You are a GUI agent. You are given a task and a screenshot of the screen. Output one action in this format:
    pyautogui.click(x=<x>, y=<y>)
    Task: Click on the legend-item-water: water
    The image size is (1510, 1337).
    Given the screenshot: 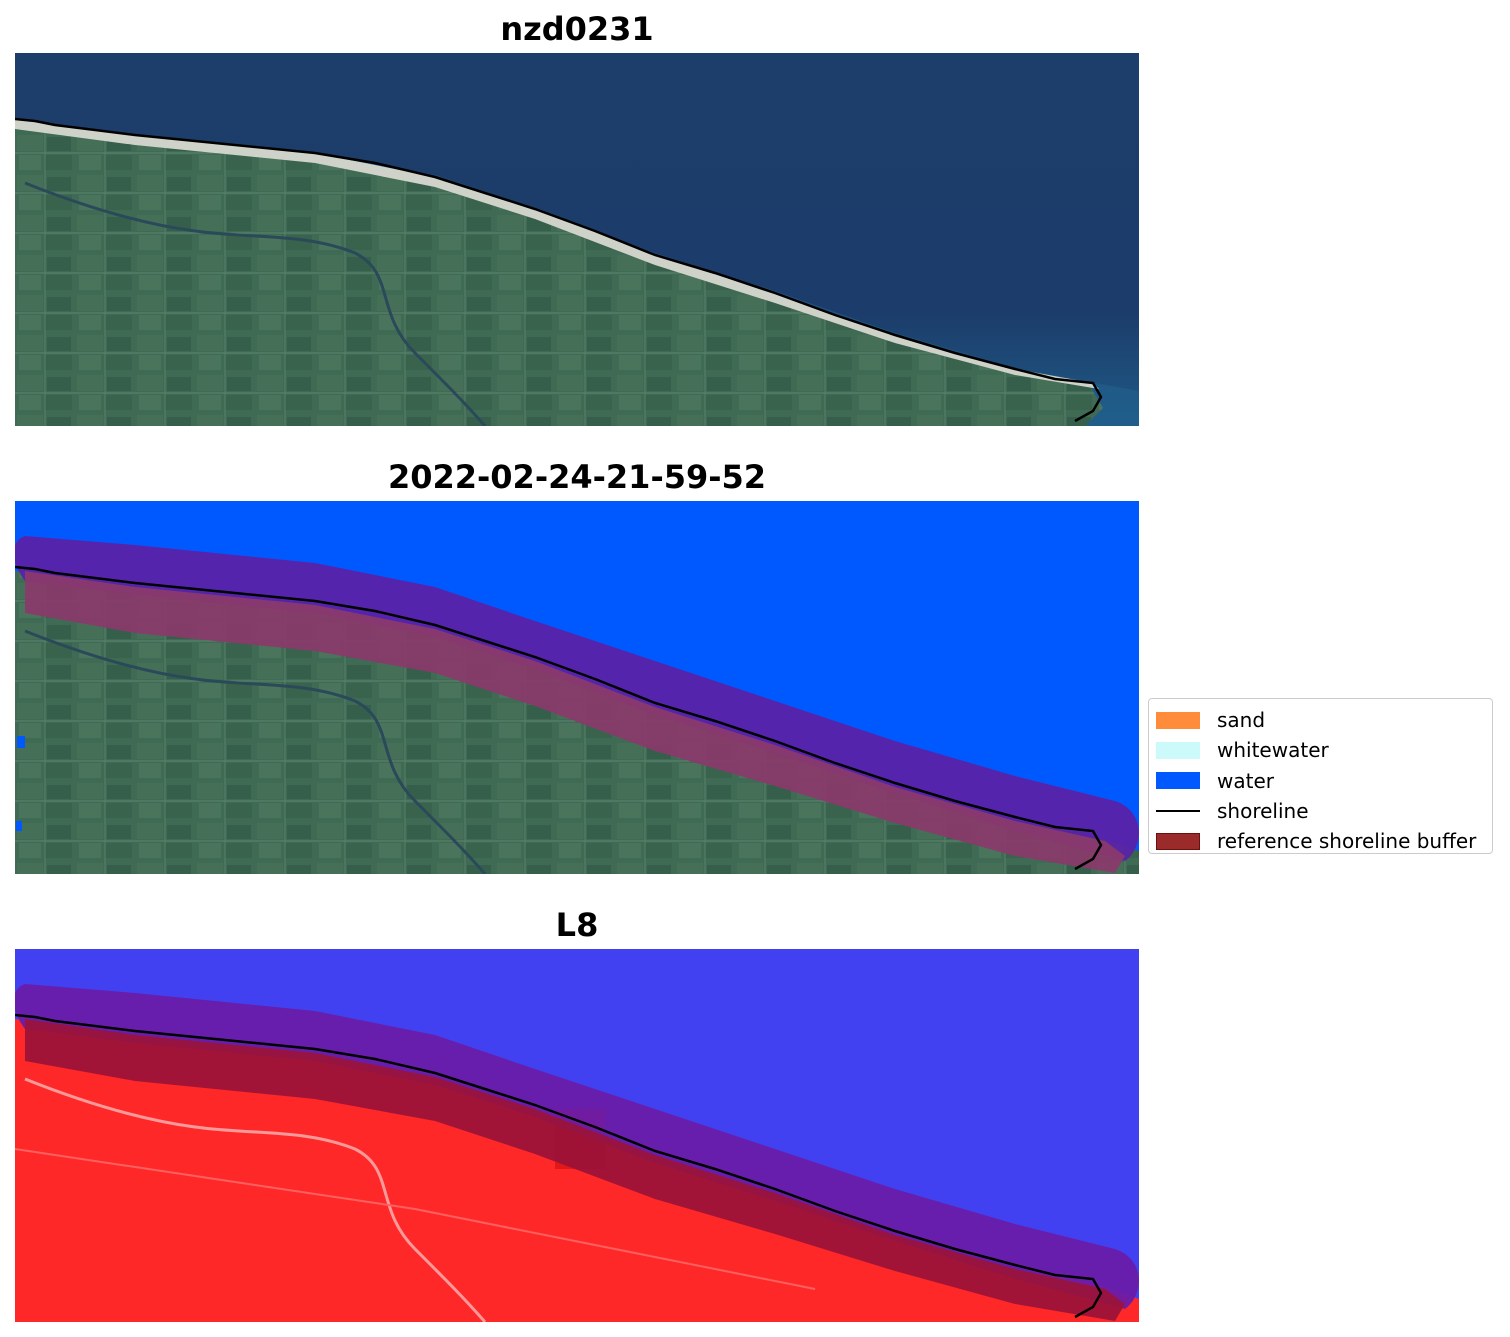 What is the action you would take?
    pyautogui.click(x=1320, y=781)
    